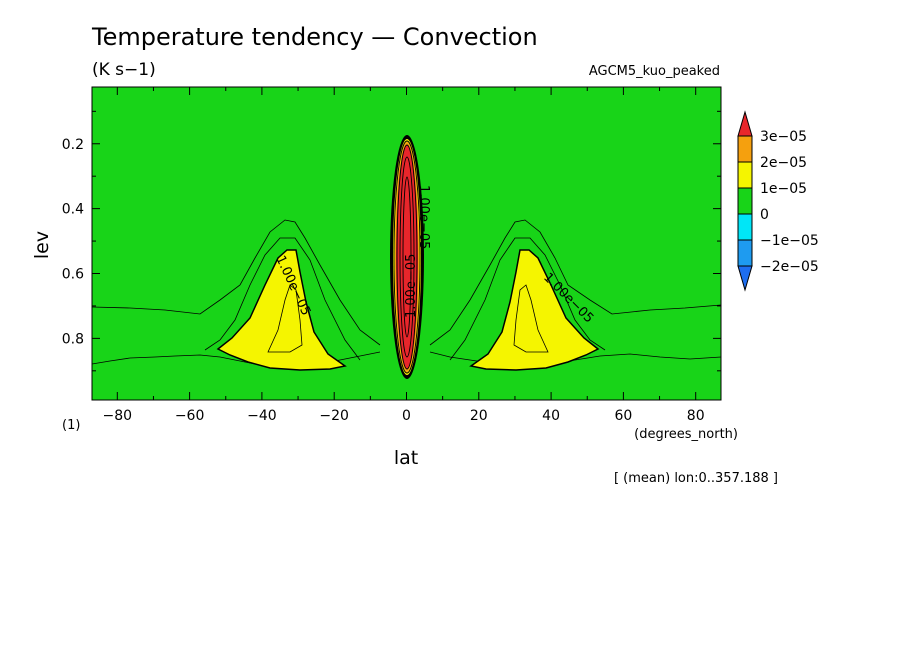 This screenshot has width=904, height=658. Describe the element at coordinates (783, 137) in the screenshot. I see `colorbar-label: 3e−05` at that location.